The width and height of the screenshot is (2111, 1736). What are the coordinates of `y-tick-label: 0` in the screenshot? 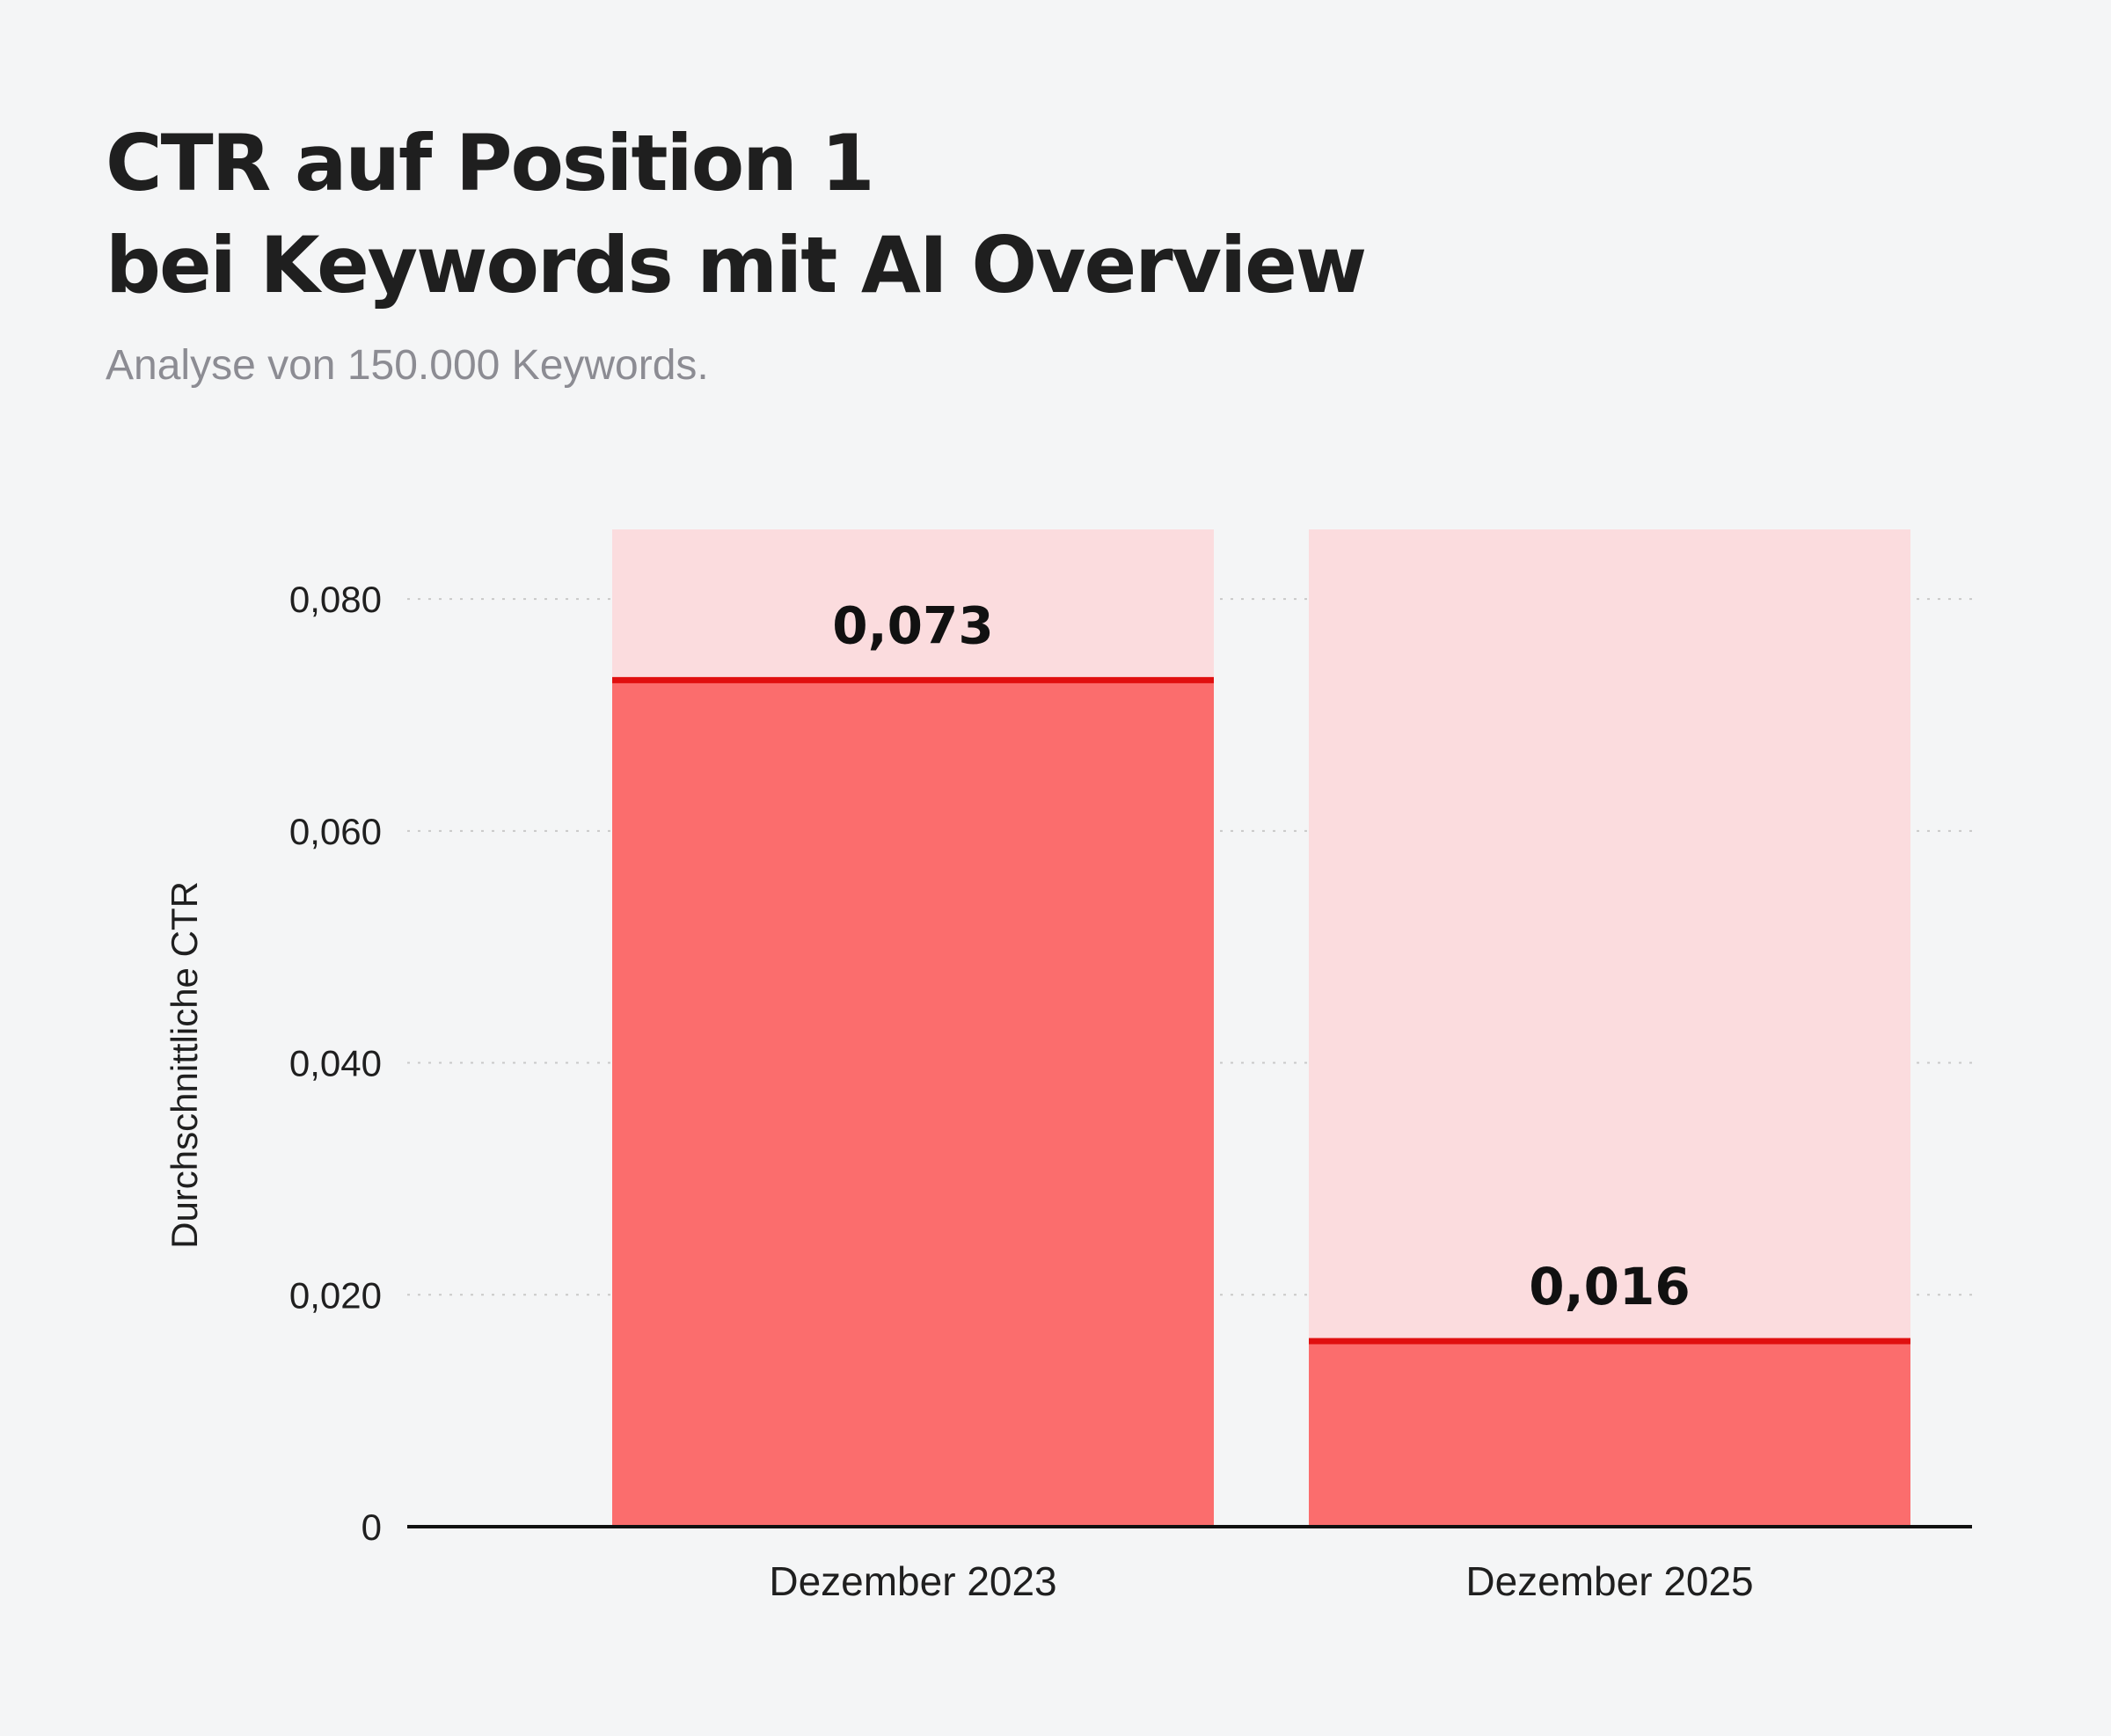 It's located at (372, 1527).